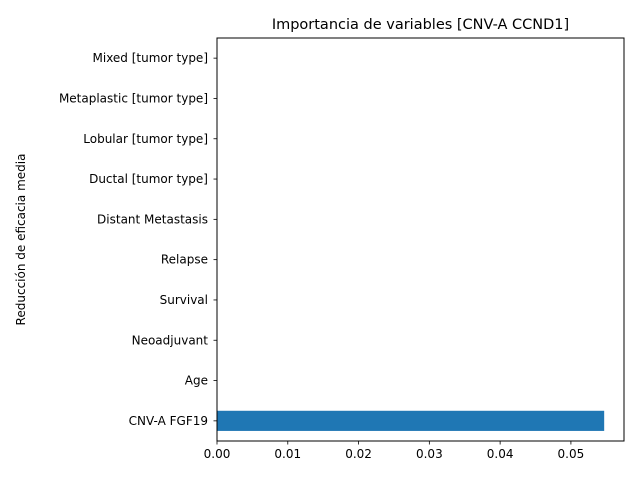 This screenshot has height=480, width=640. I want to click on x-tick-label: 0.01, so click(287, 454).